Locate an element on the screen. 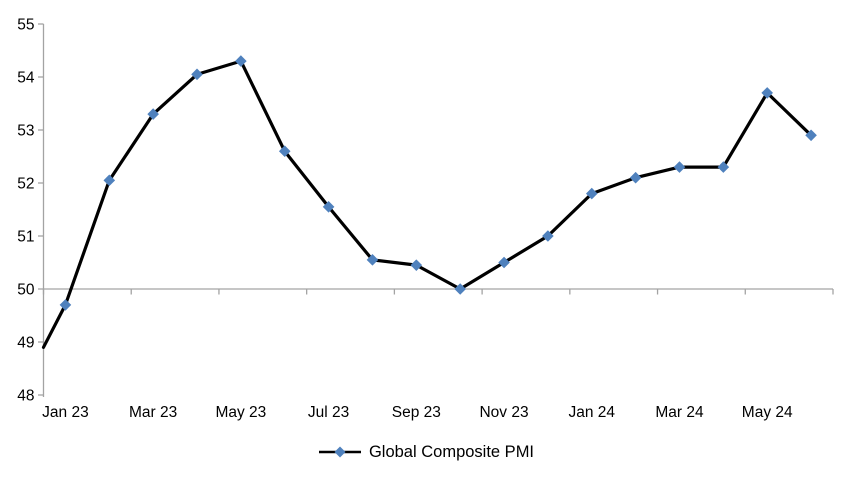 This screenshot has height=481, width=852. chart-legend: Global Composite PMI is located at coordinates (426, 452).